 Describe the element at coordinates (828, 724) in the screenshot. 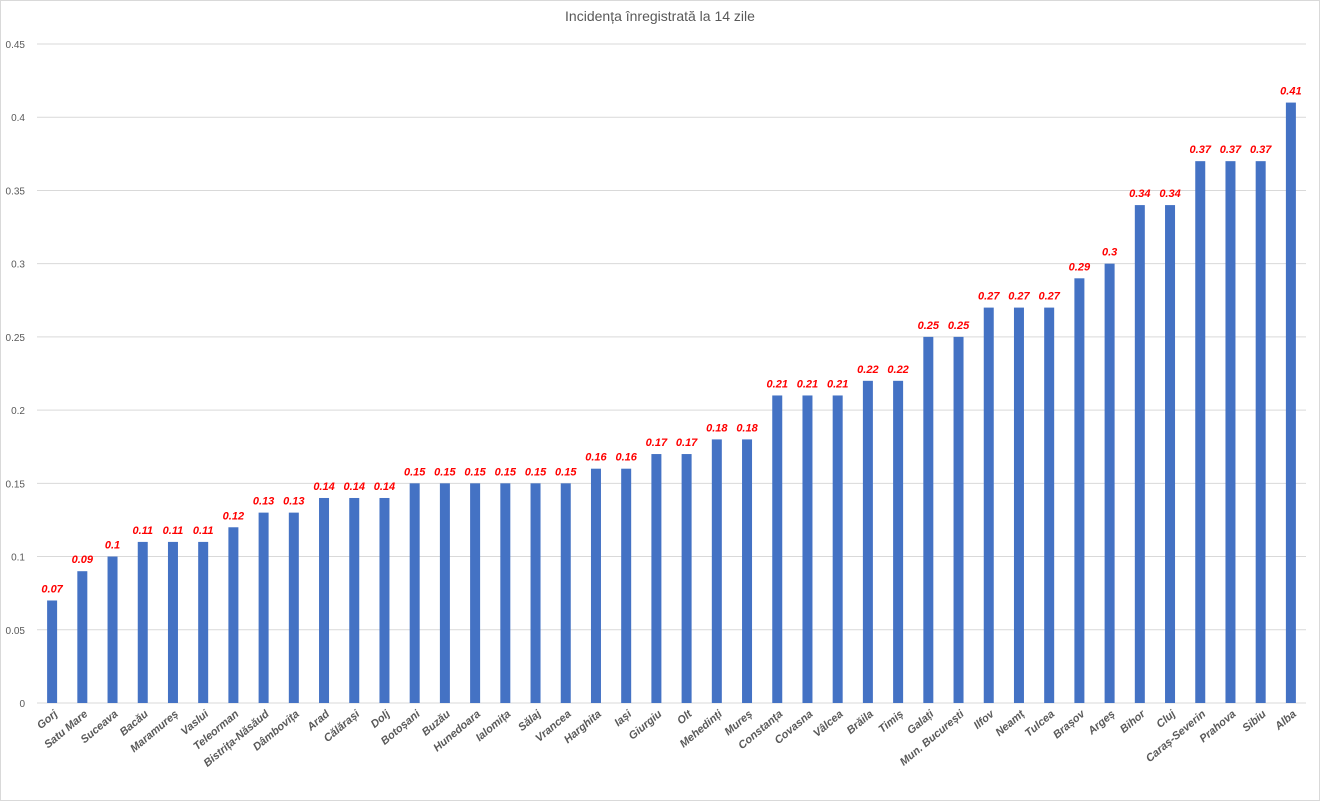

I see `x-tick-label: Vâlcea` at that location.